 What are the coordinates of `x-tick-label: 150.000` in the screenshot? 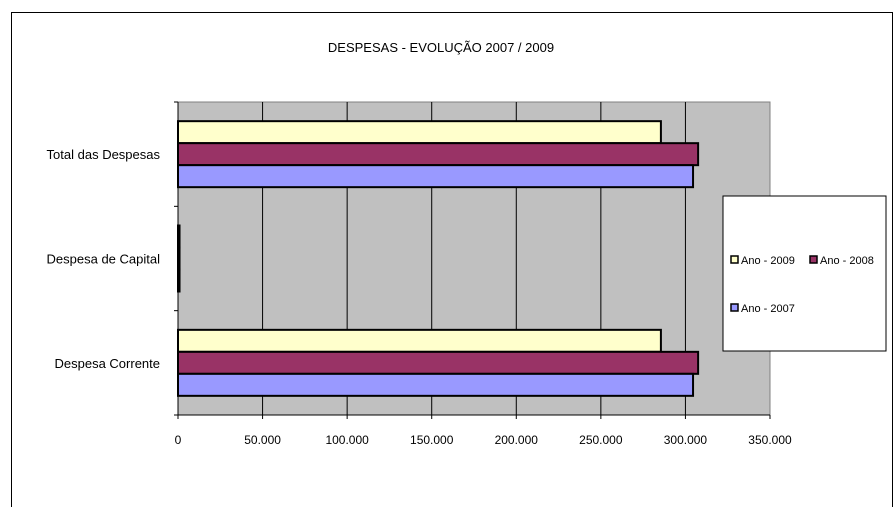 It's located at (432, 440).